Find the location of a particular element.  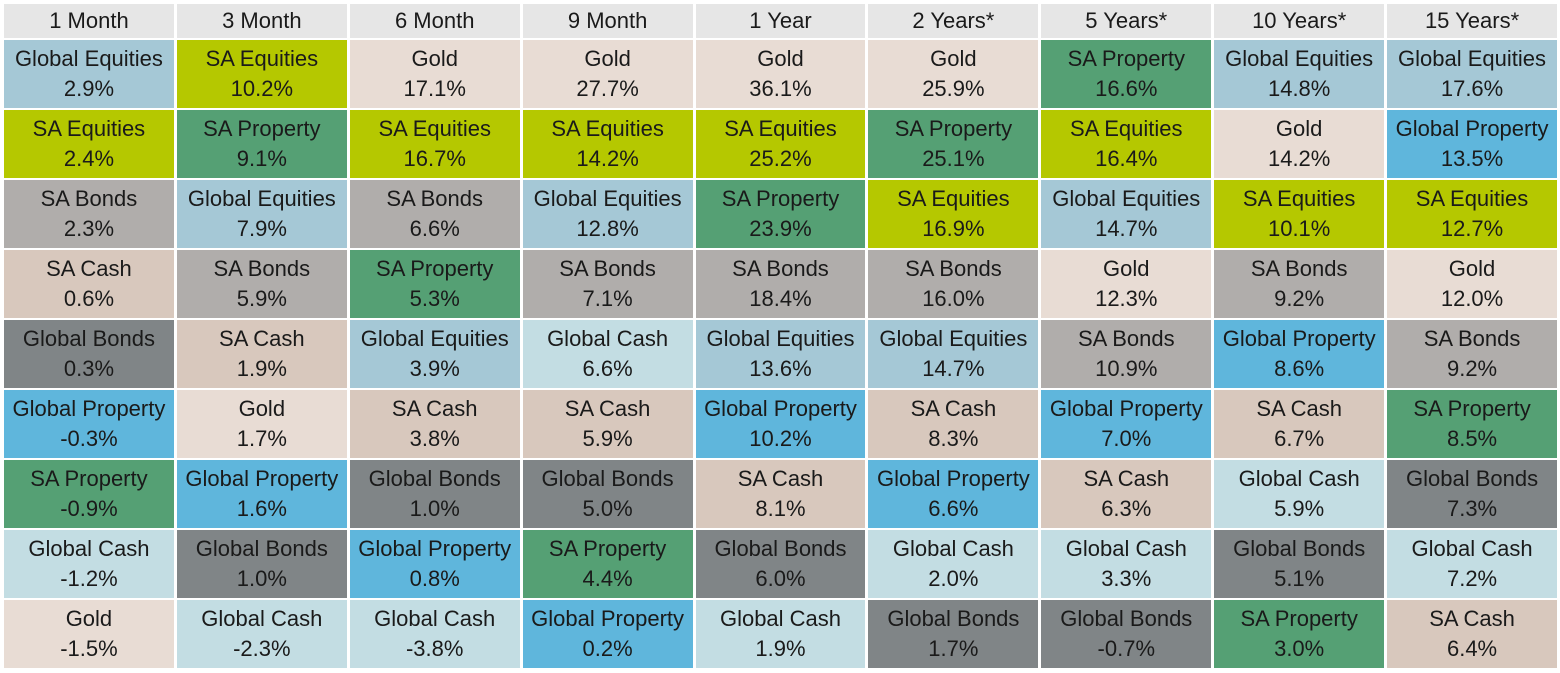

return-cell-global-equities: Global Equities 7.9% is located at coordinates (261, 214).